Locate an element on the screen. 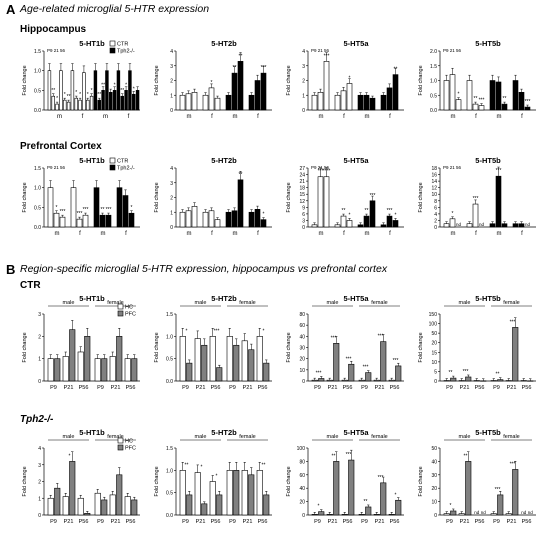 The width and height of the screenshot is (550, 538). panel-title: 5-HT1b is located at coordinates (92, 160).